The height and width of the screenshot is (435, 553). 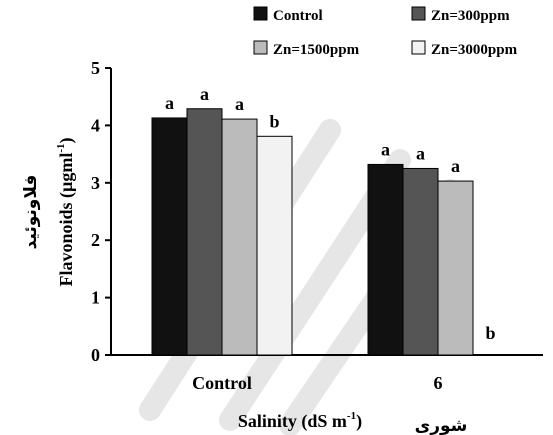 What do you see at coordinates (316, 50) in the screenshot?
I see `legend-label: Zn=1500ppm` at bounding box center [316, 50].